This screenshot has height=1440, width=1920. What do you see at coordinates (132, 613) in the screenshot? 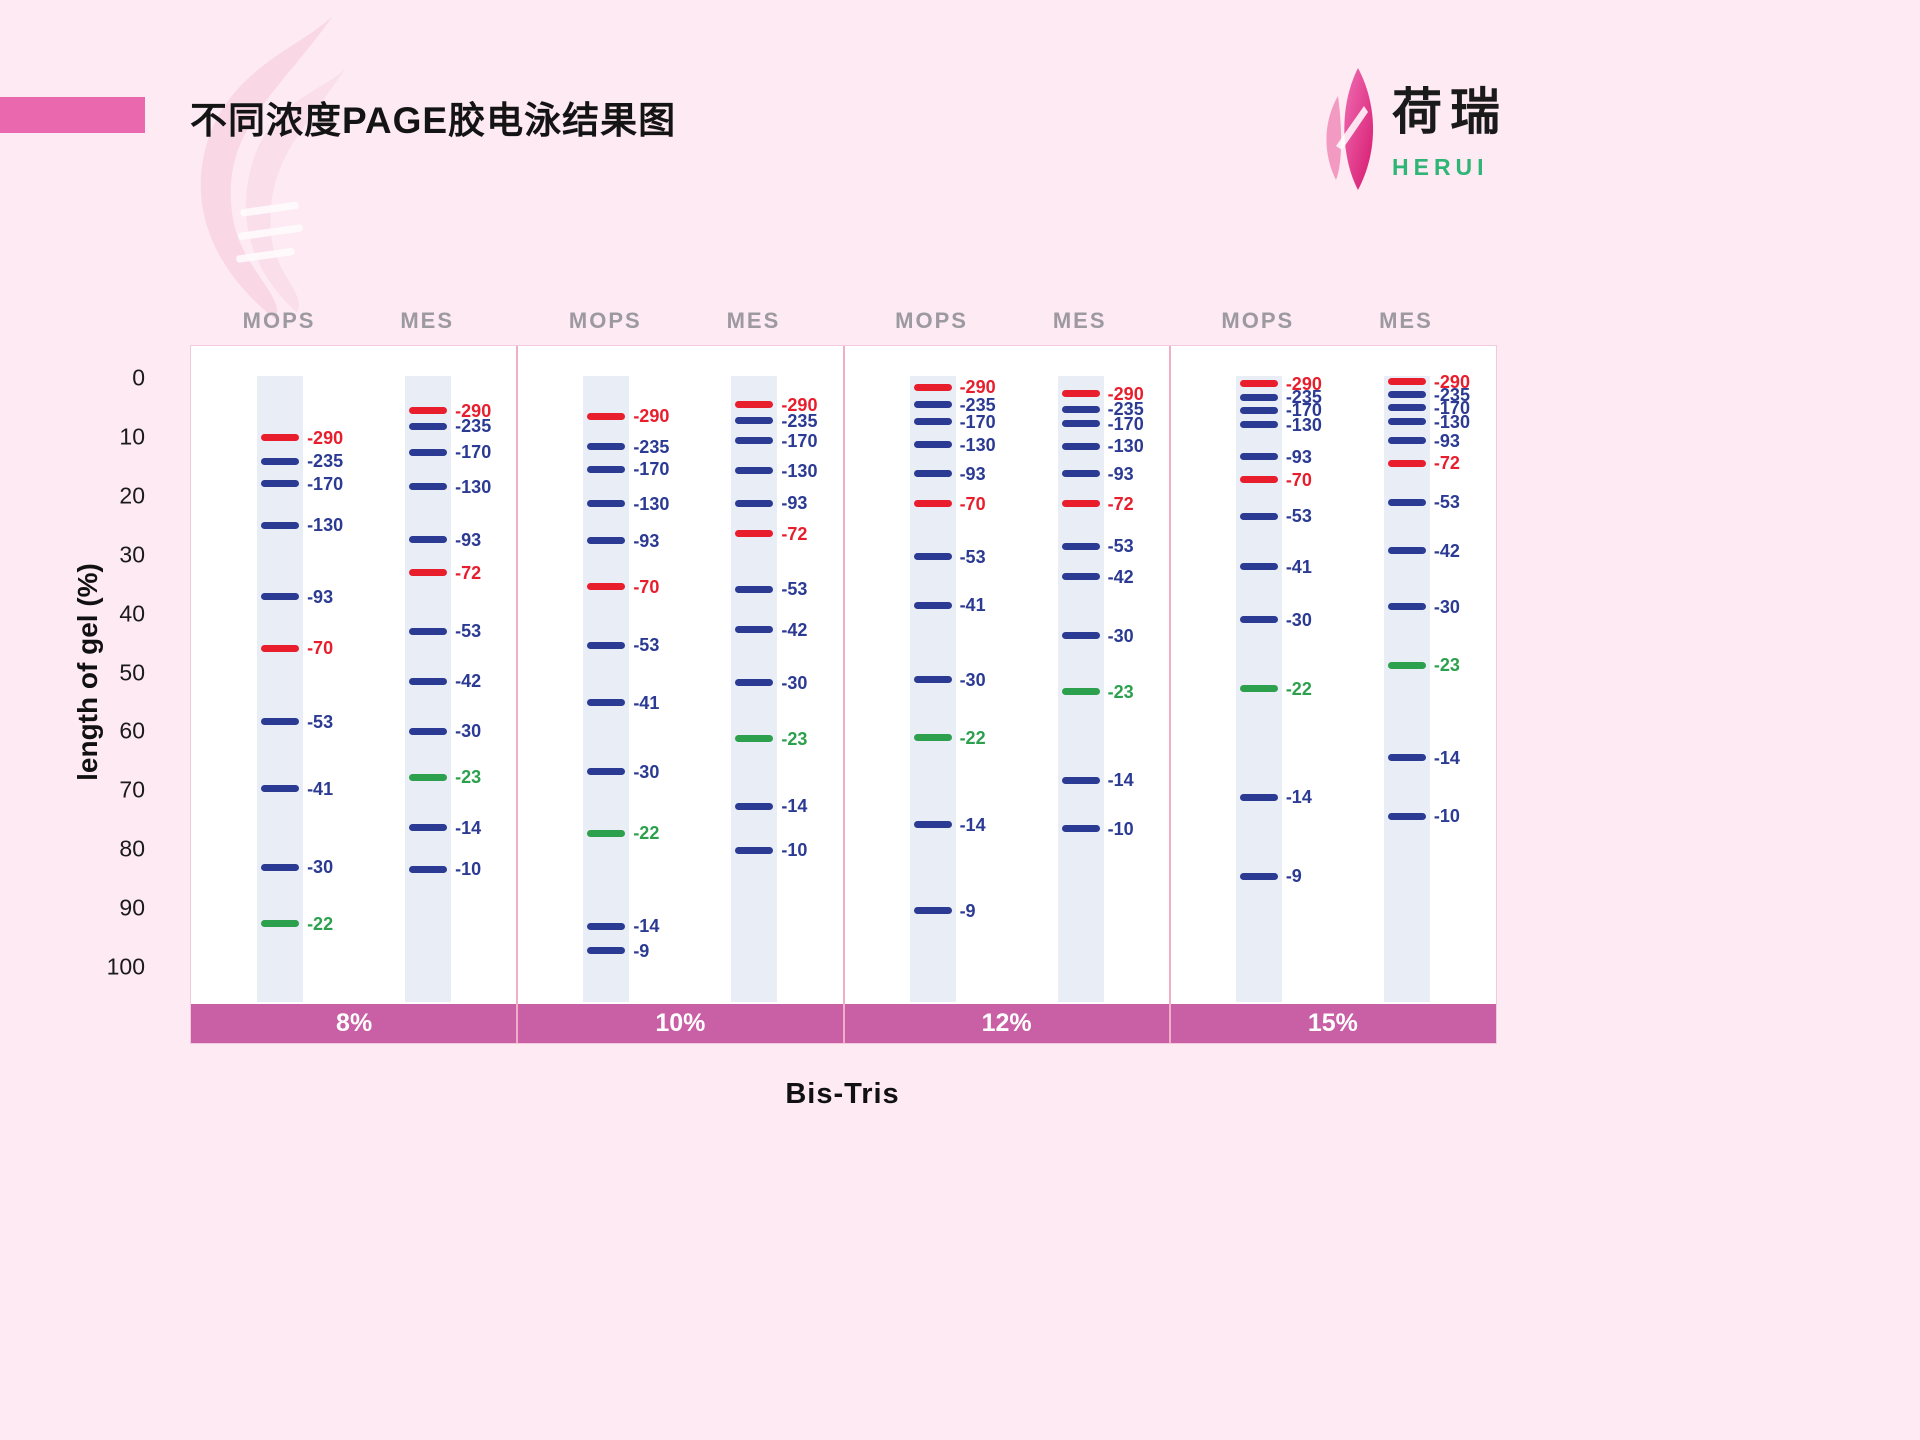
I see `y-axis-tick: 40` at bounding box center [132, 613].